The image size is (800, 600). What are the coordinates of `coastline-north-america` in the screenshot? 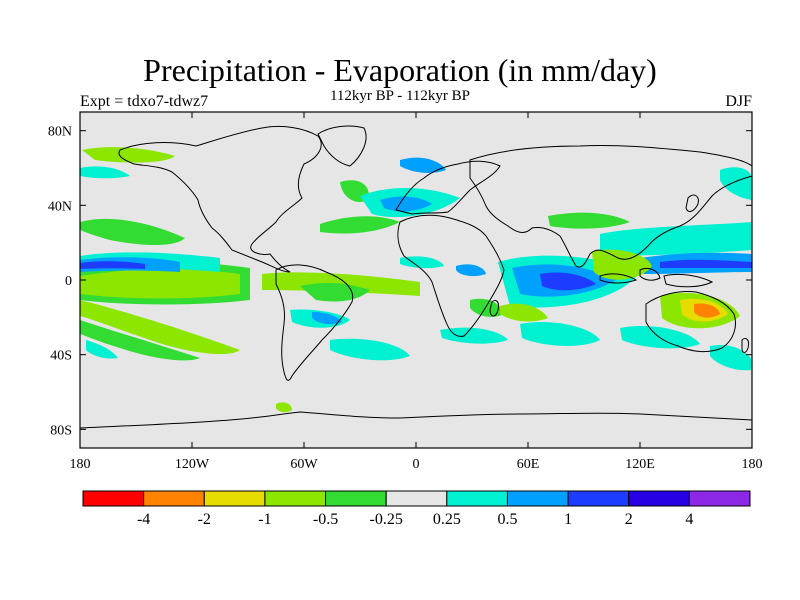 It's located at (220, 199).